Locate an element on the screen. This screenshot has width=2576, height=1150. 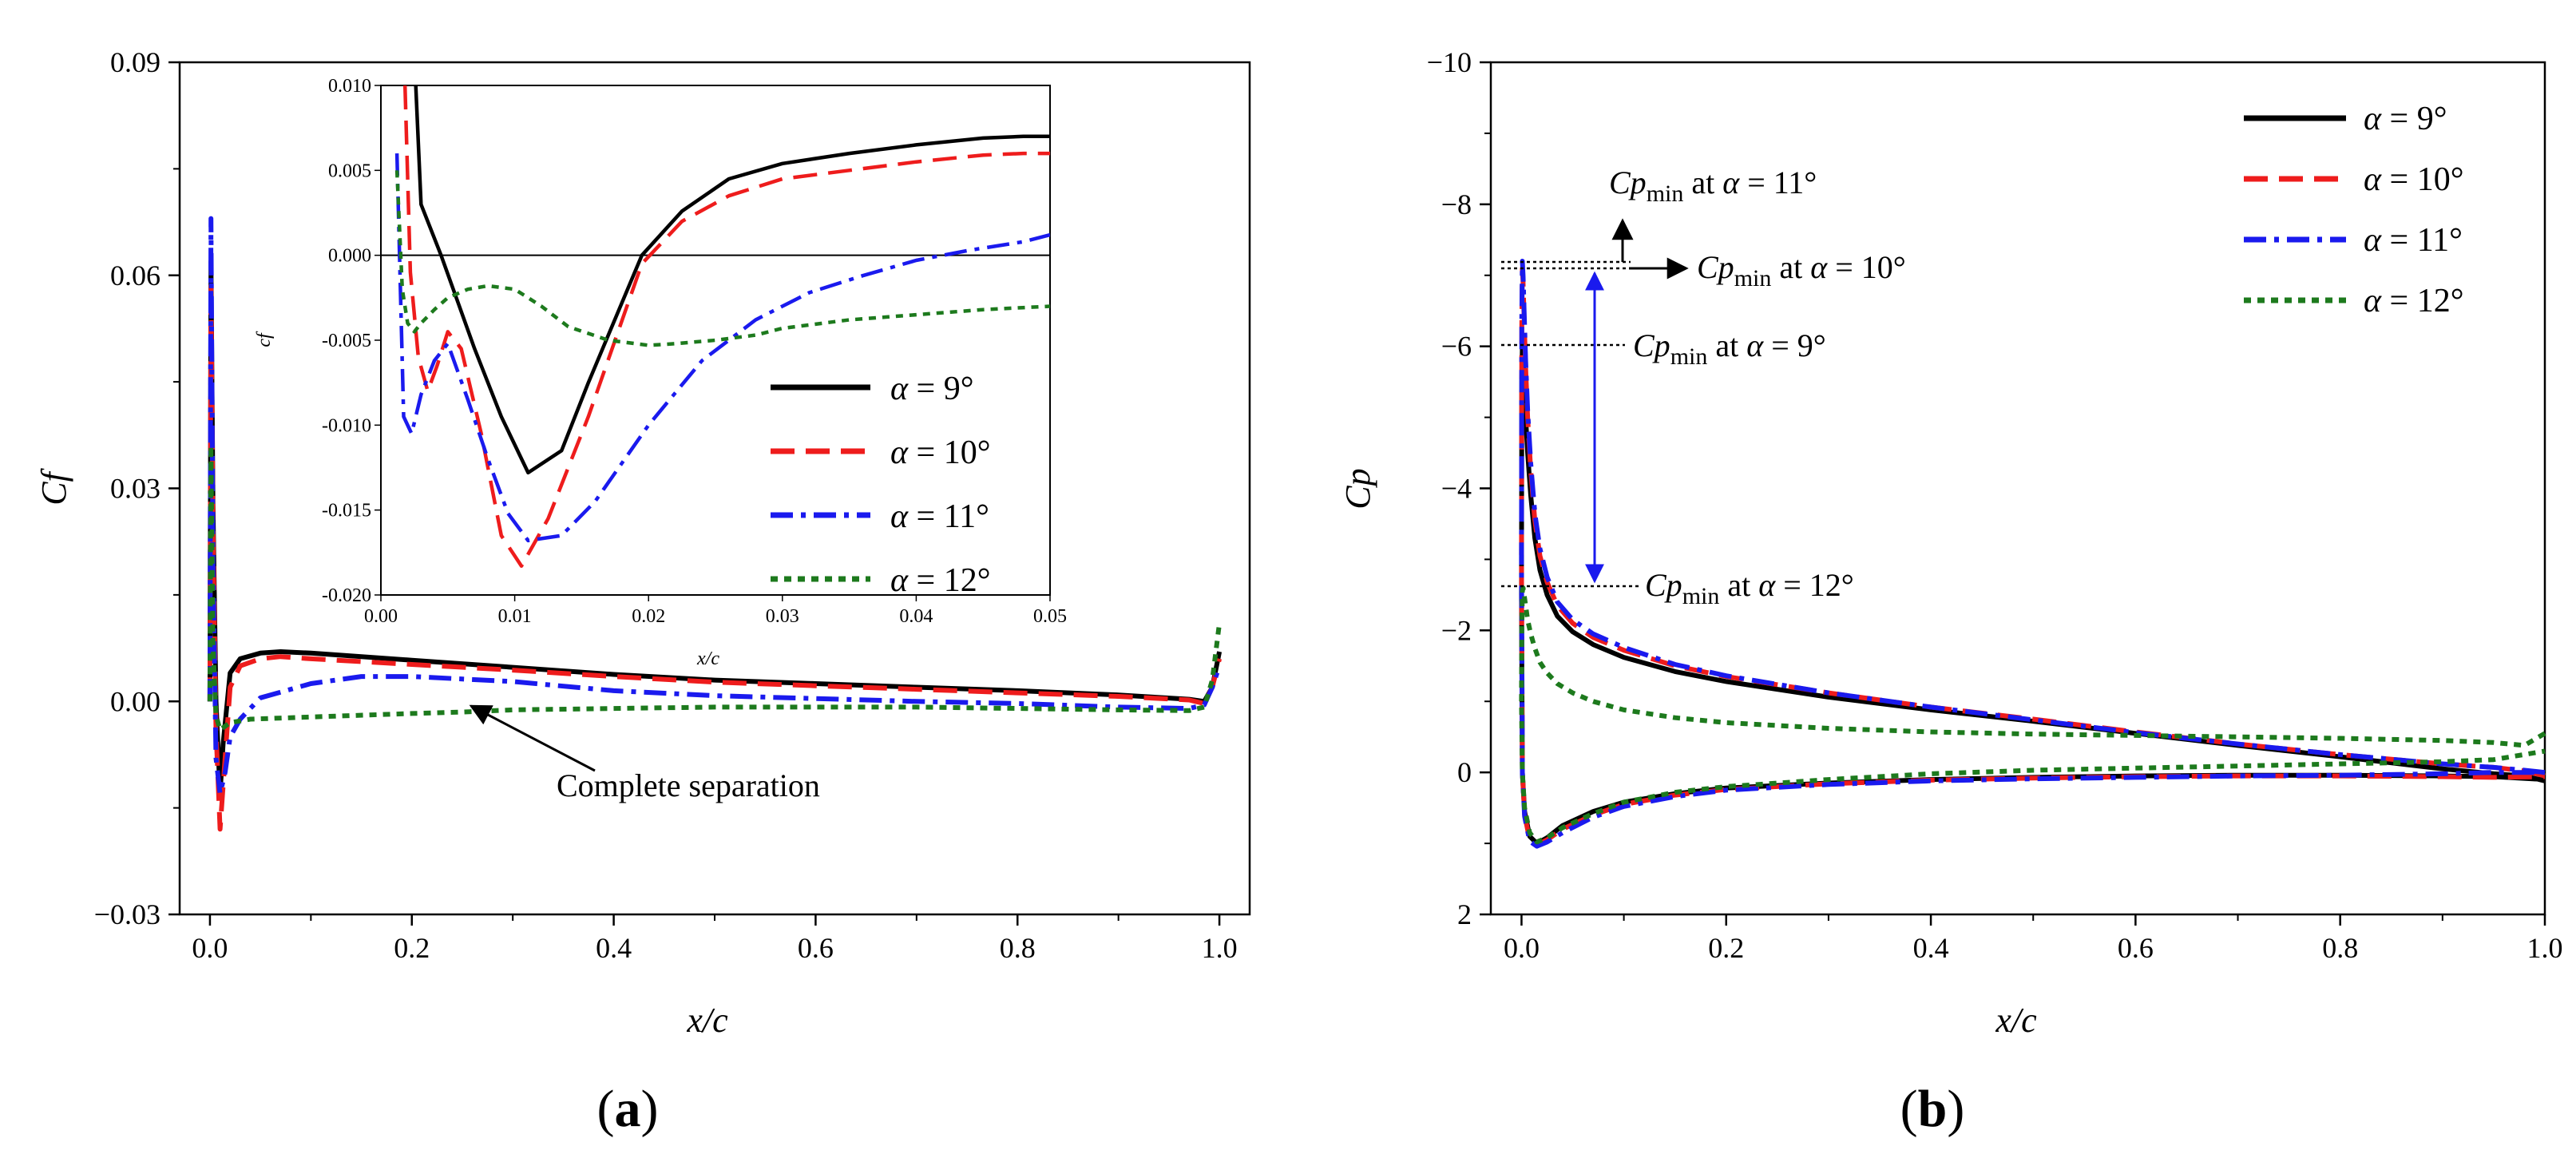
cpmin-12-label: Cpmin at α = 12° is located at coordinates (1749, 588).